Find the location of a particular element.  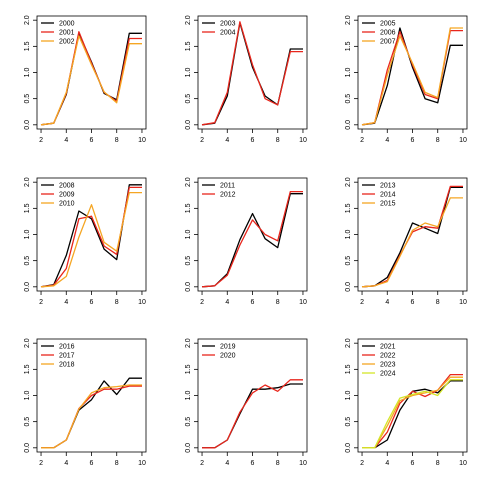

legend-label-2015: 2015 is located at coordinates (388, 204).